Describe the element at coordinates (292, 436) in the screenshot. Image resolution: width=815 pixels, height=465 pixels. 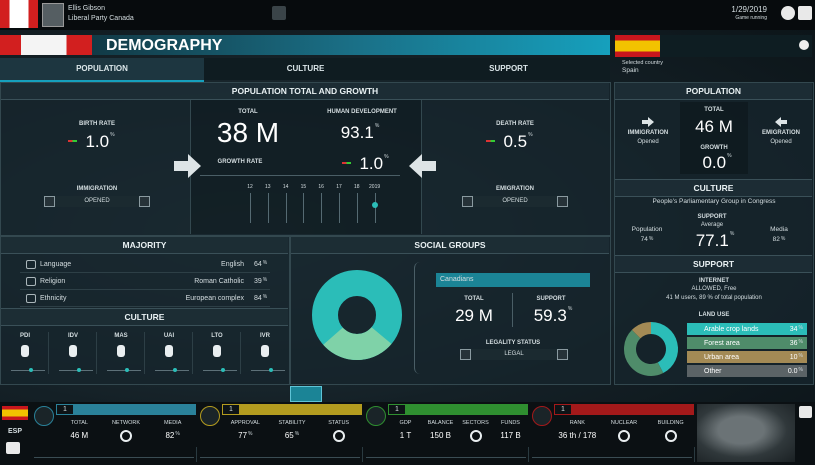
I see `value: 65%` at that location.